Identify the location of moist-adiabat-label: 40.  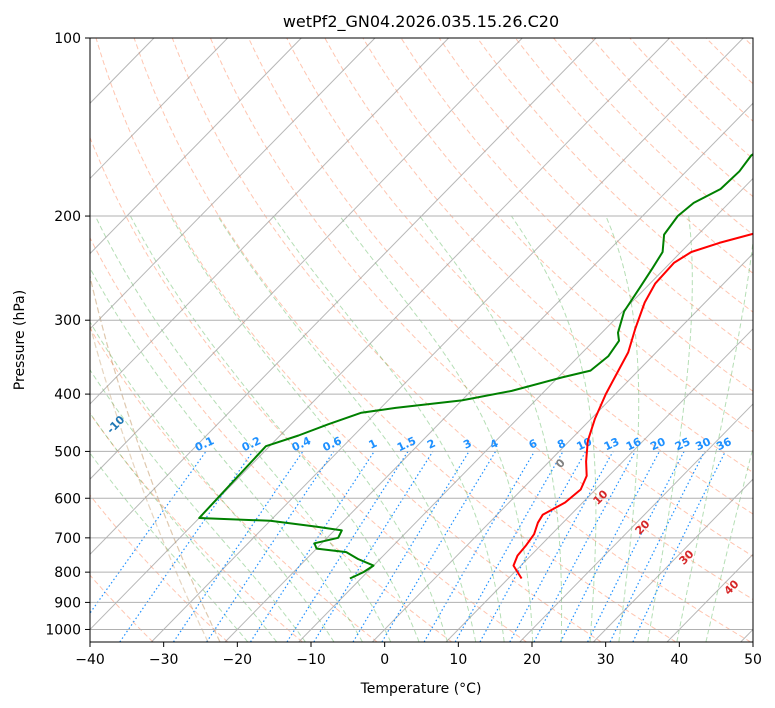
(732, 587).